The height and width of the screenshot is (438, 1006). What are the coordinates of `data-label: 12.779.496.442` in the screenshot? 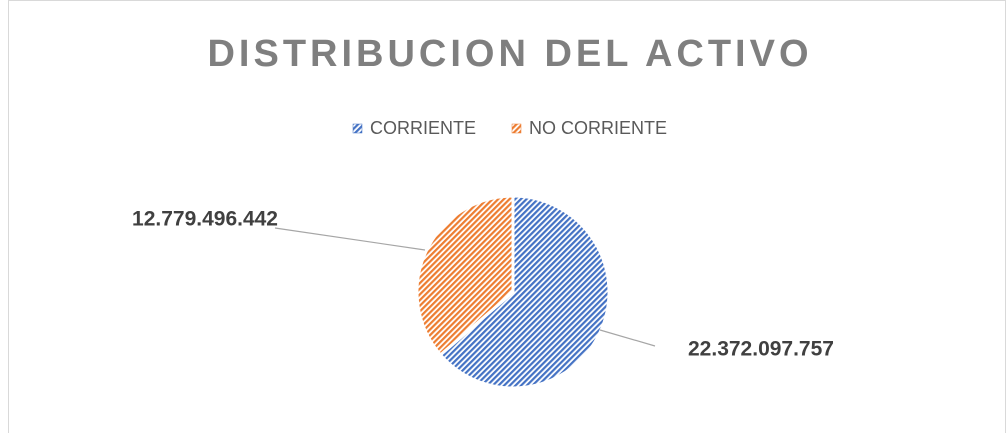 It's located at (205, 219).